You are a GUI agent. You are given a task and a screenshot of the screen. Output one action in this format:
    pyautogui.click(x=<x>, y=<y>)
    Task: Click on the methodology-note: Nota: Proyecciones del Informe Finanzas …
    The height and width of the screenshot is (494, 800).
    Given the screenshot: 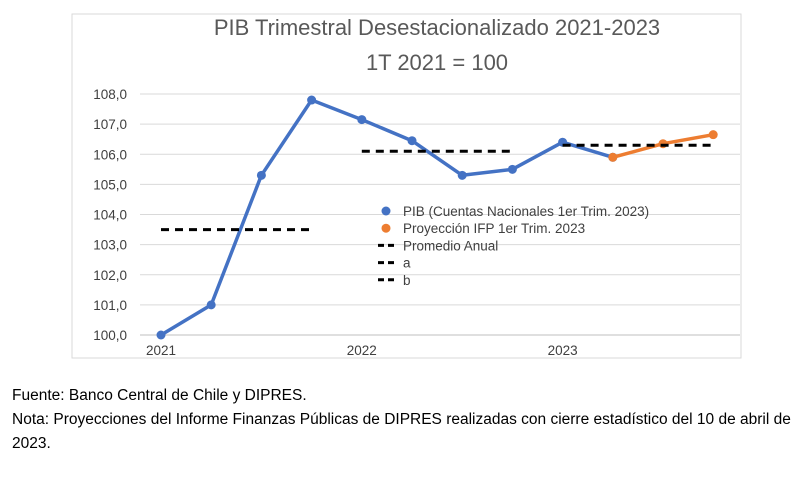 What is the action you would take?
    pyautogui.click(x=401, y=431)
    